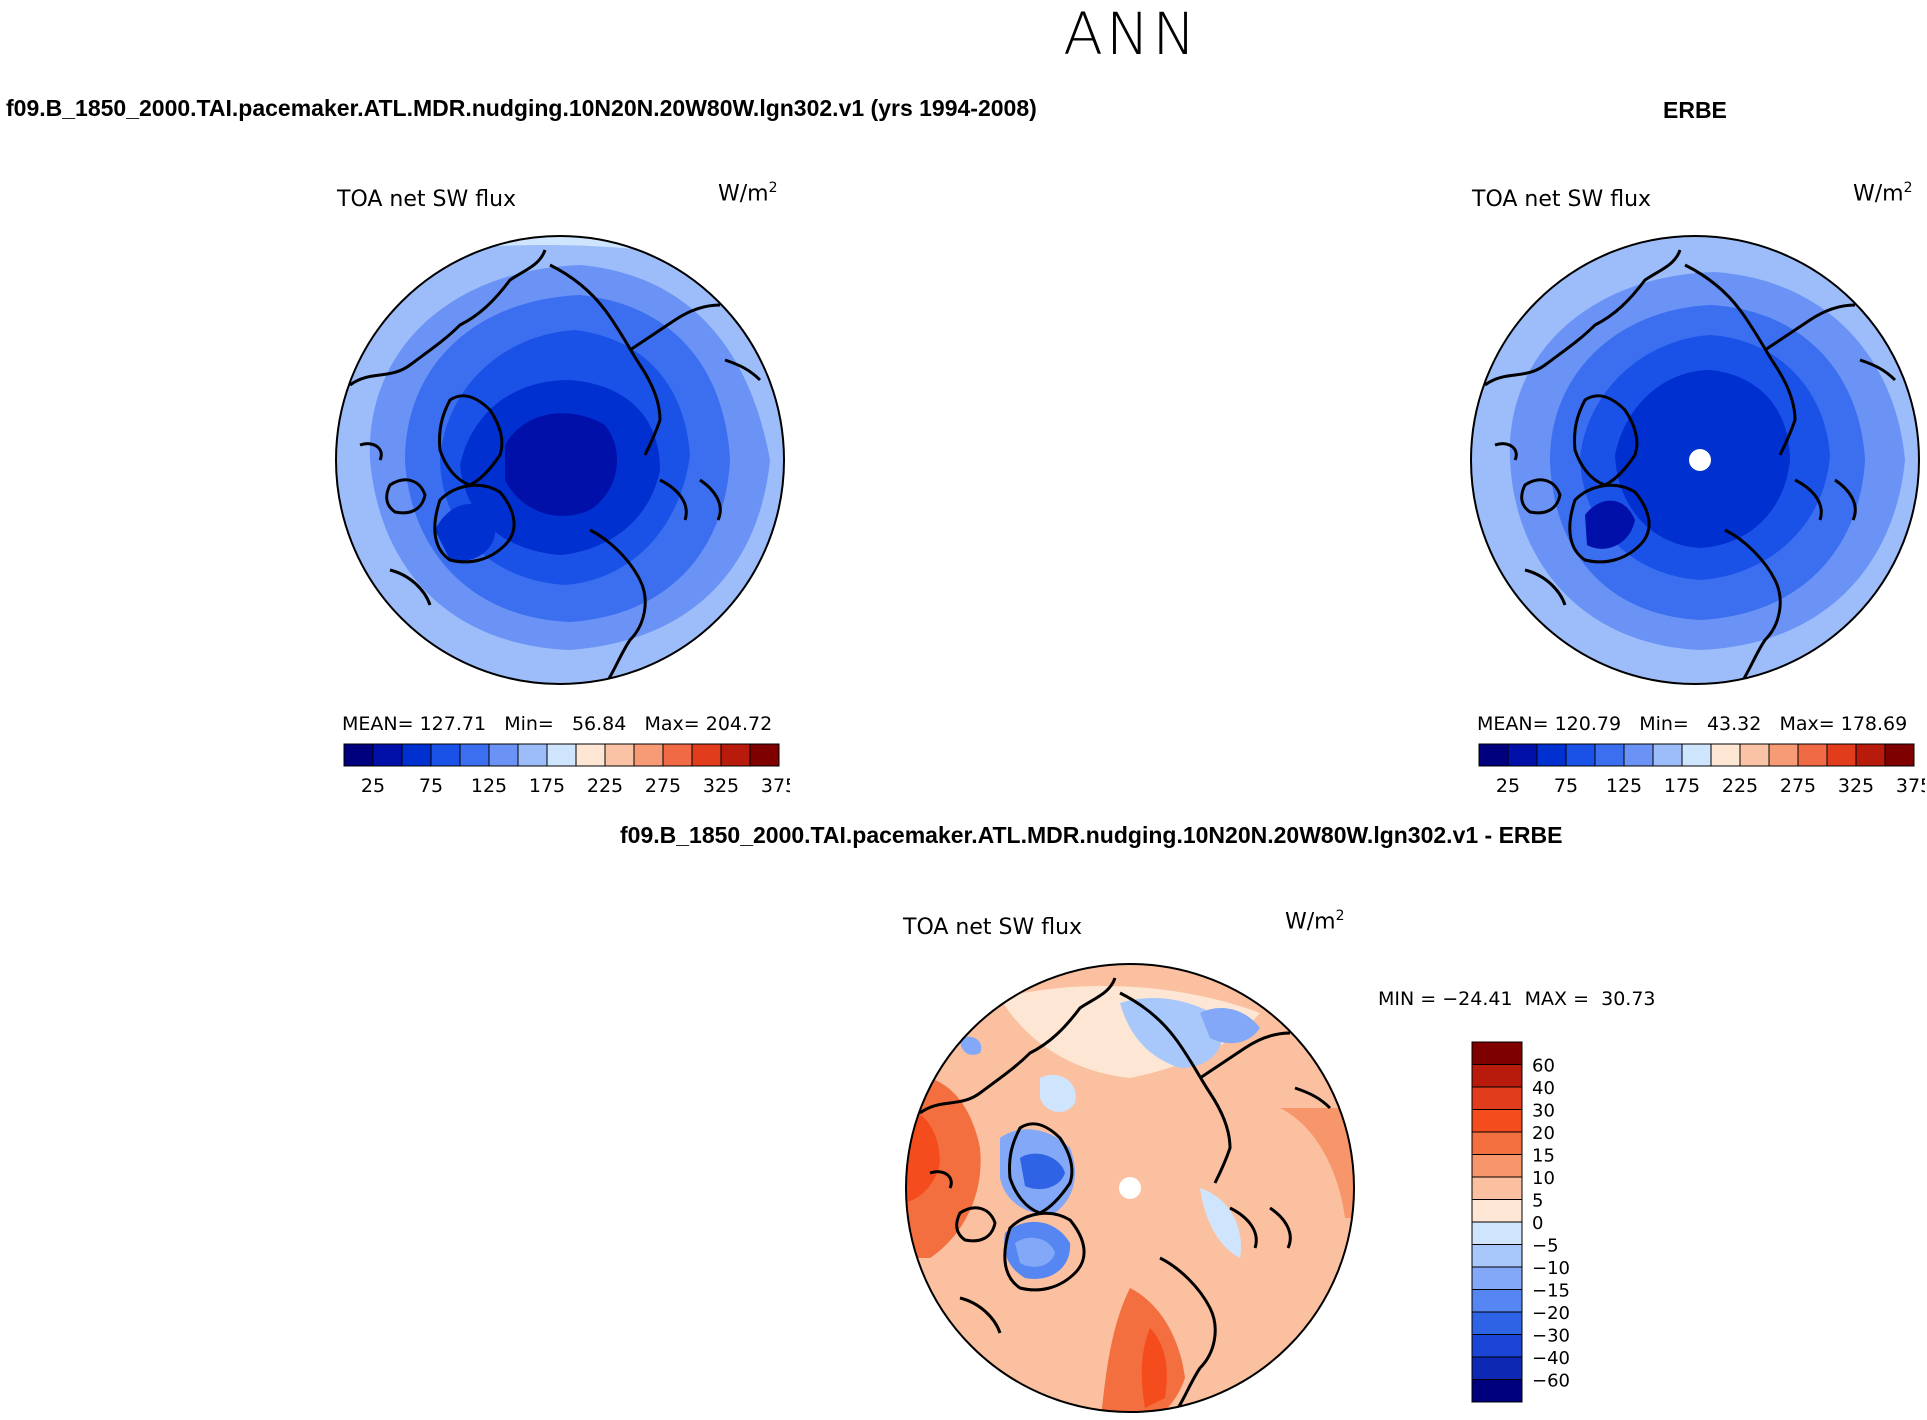 The image size is (1927, 1420). I want to click on model-colorbar-label: 75, so click(431, 786).